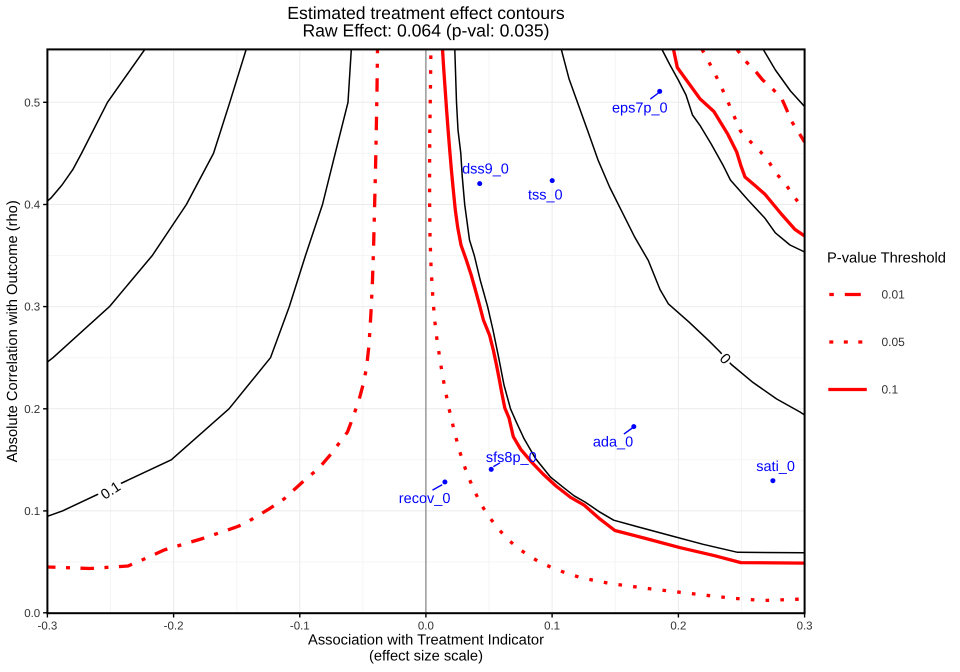  What do you see at coordinates (511, 458) in the screenshot?
I see `svg-text: sfs8p_0` at bounding box center [511, 458].